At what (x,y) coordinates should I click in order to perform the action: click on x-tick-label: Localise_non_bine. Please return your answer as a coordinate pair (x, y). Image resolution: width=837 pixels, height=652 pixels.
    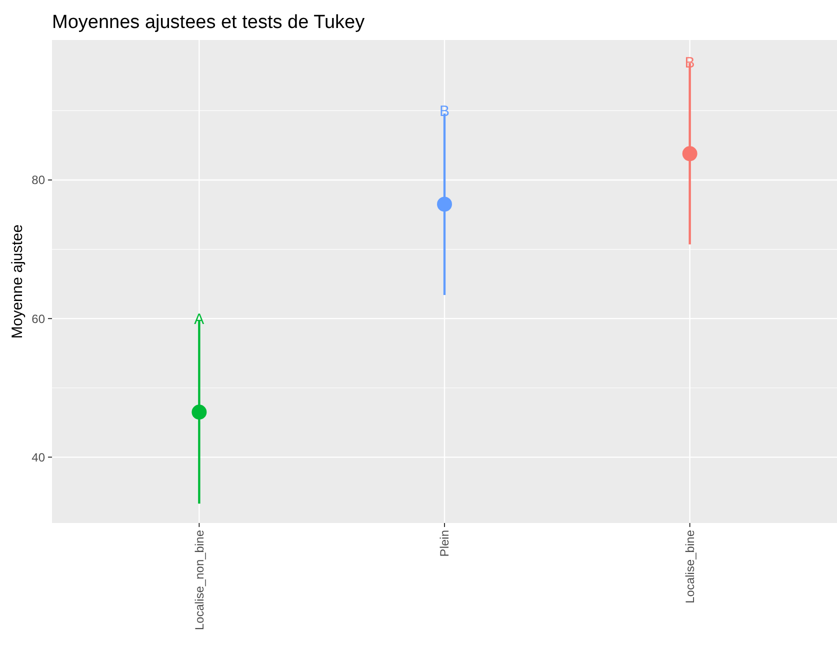
    Looking at the image, I should click on (199, 580).